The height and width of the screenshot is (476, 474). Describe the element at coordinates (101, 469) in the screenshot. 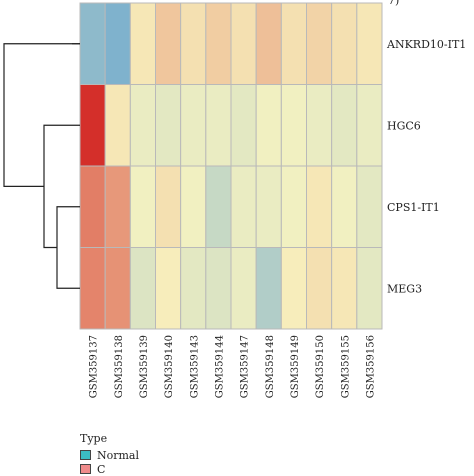

I see `legend-label-cancer: C` at that location.